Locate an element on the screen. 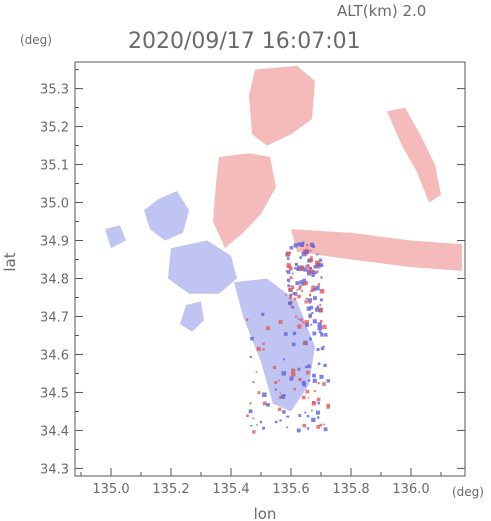 This screenshot has height=521, width=491. speckle-texture is located at coordinates (288, 337).